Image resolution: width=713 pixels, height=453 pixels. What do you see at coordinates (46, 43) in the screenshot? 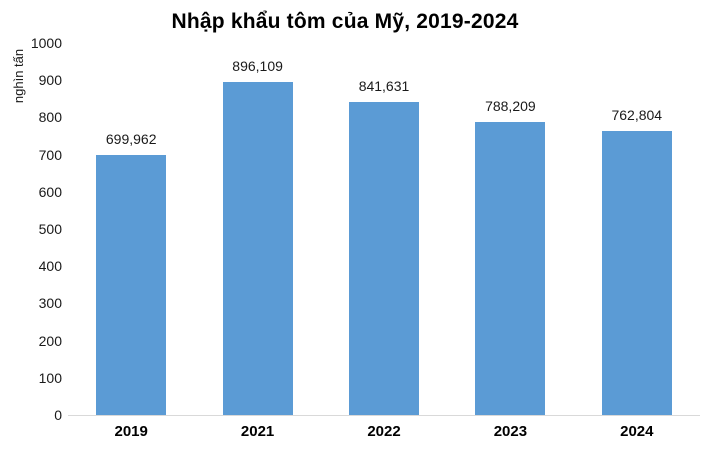
I see `y-axis-tick-label: 1000` at bounding box center [46, 43].